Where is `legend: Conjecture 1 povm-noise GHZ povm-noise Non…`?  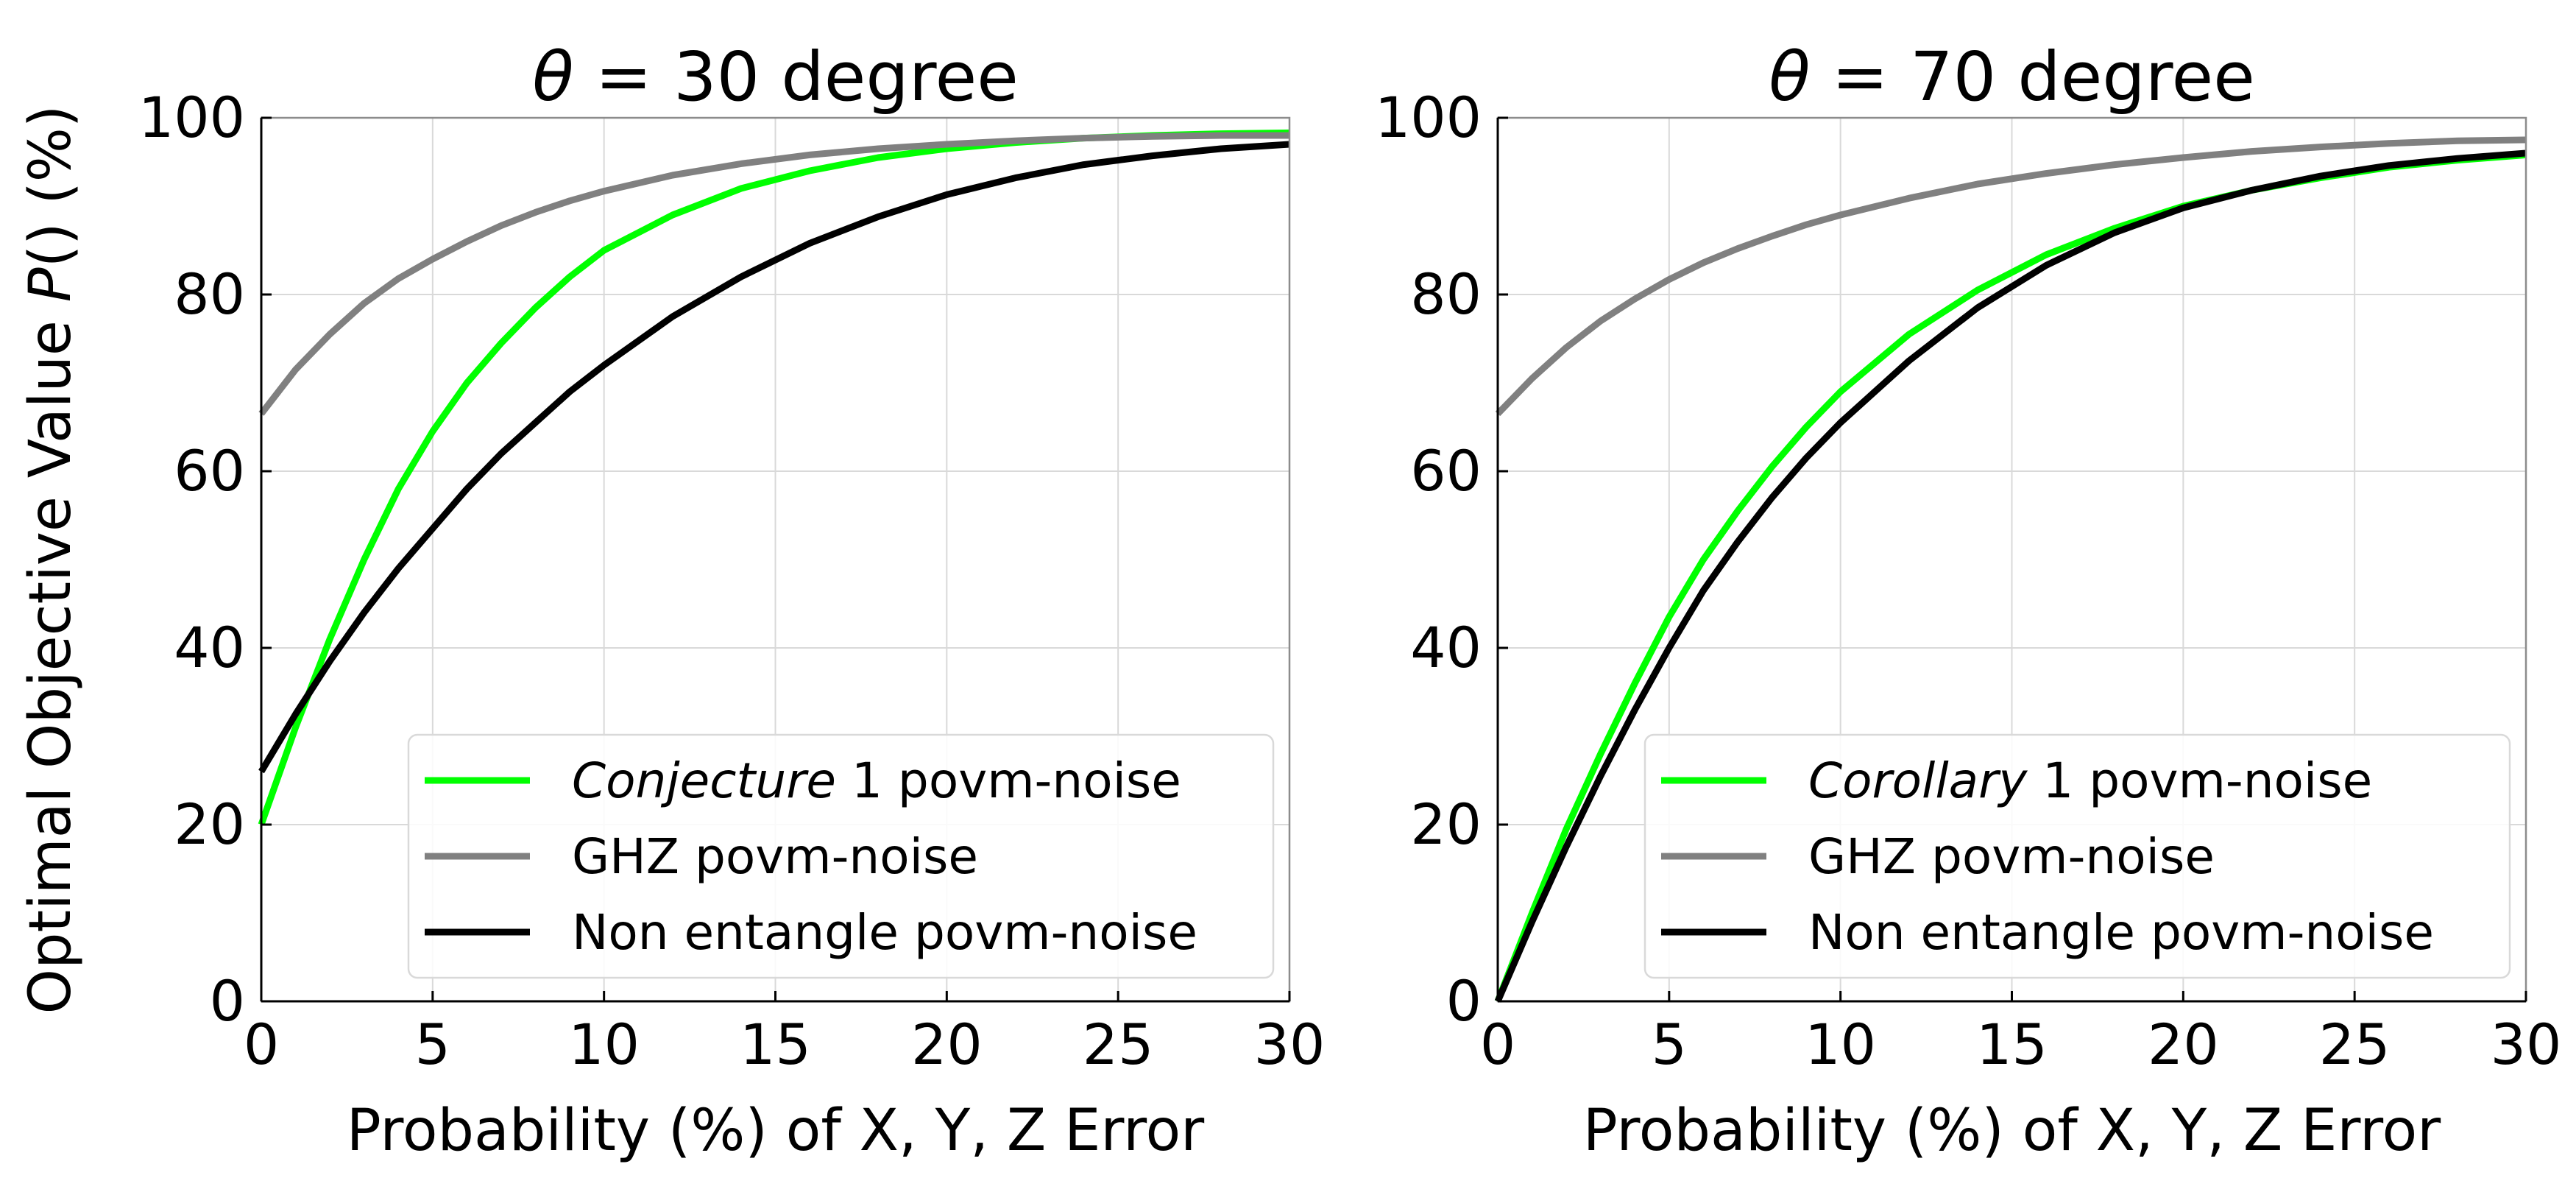 legend: Conjecture 1 povm-noise GHZ povm-noise Non… is located at coordinates (841, 856).